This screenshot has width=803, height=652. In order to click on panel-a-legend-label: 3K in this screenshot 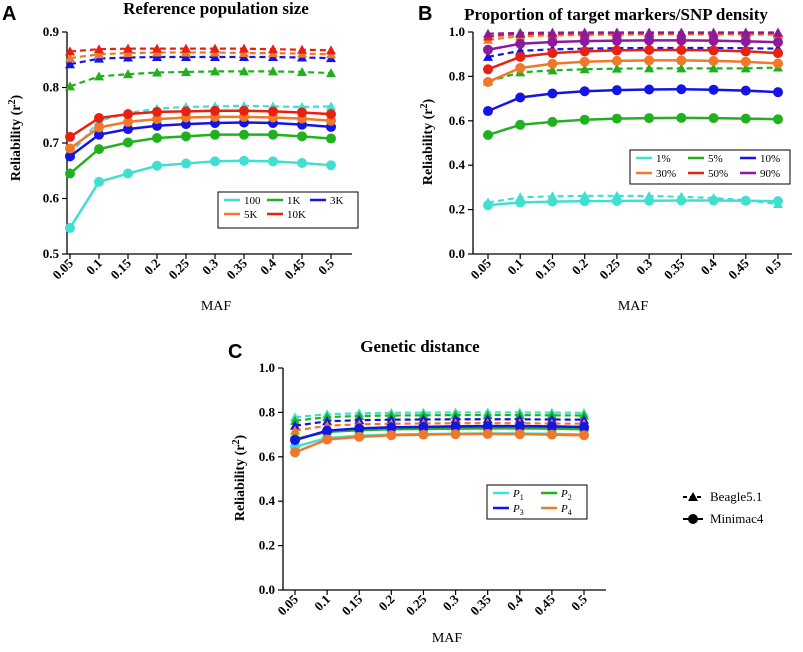, I will do `click(337, 201)`.